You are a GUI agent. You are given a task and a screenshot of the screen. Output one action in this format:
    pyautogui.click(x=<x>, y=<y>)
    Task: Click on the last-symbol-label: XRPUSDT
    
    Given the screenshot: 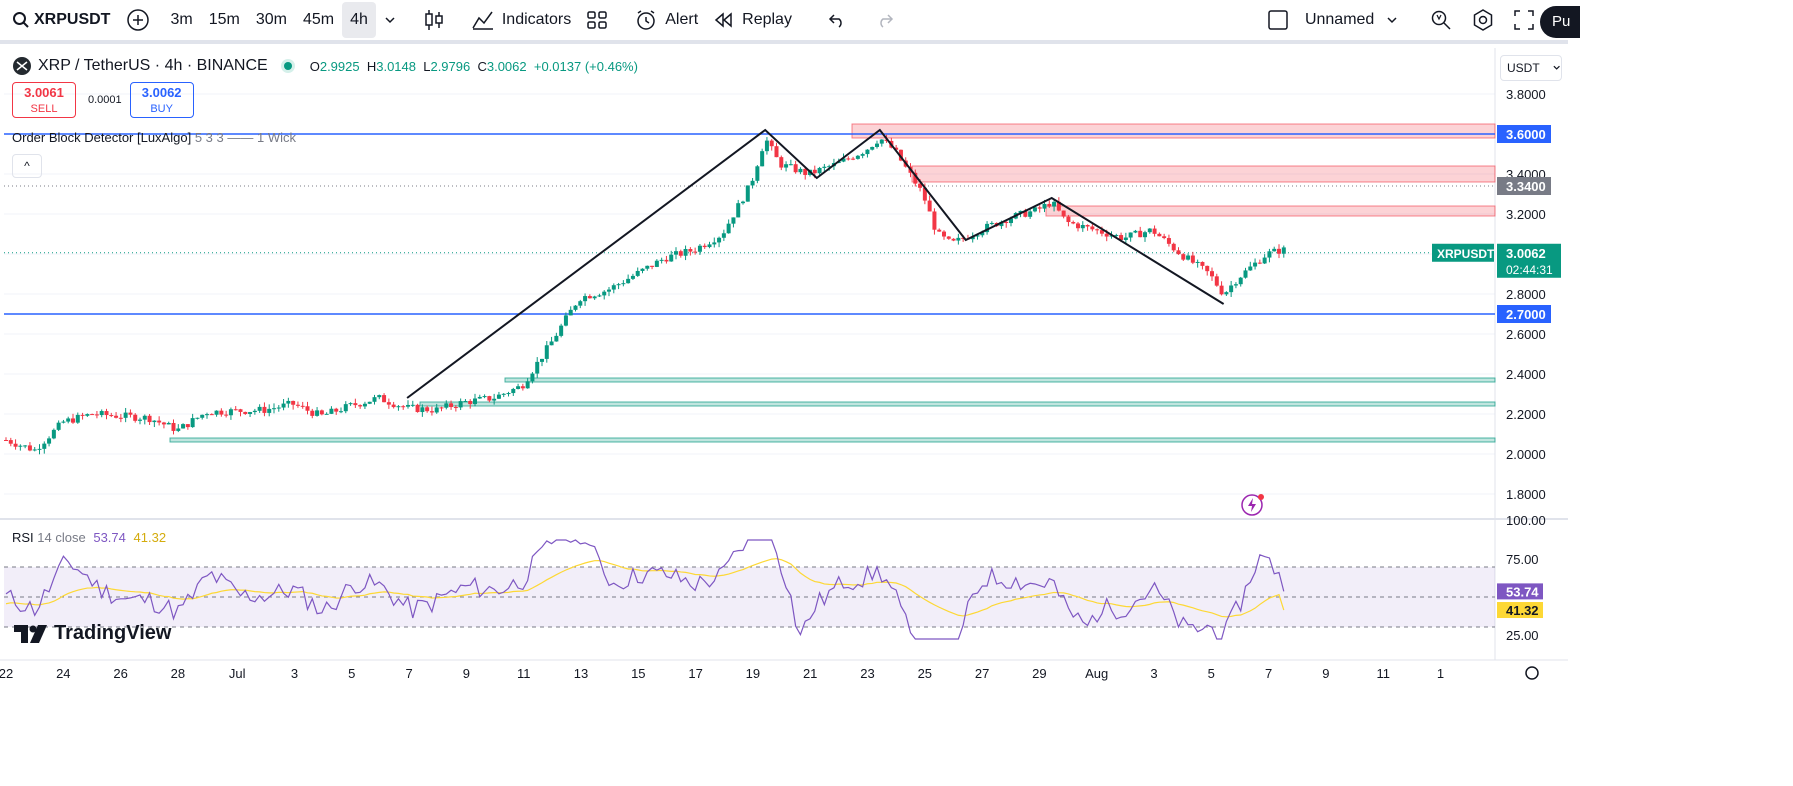 What is the action you would take?
    pyautogui.click(x=1466, y=254)
    